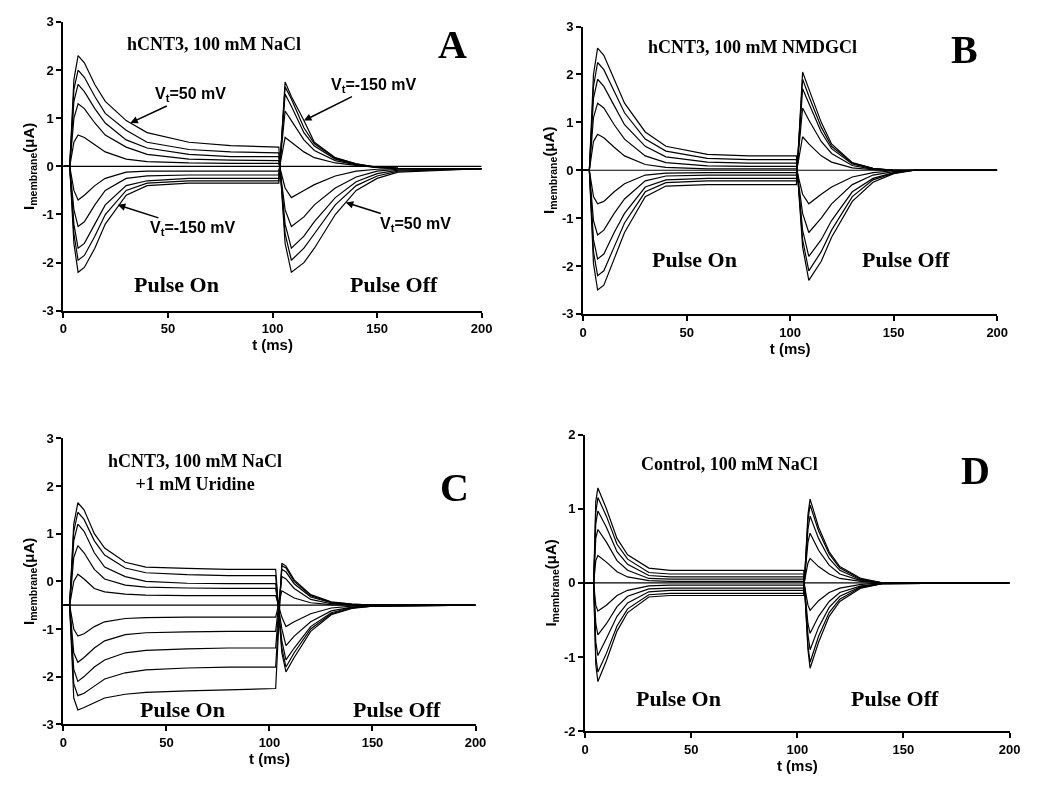 This screenshot has height=798, width=1040. Describe the element at coordinates (452, 44) in the screenshot. I see `annotation: A` at that location.